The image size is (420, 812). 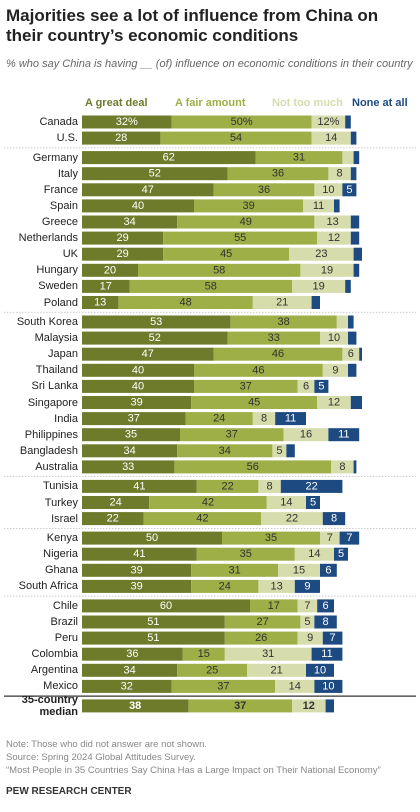 I want to click on value-label: 38, so click(x=135, y=706).